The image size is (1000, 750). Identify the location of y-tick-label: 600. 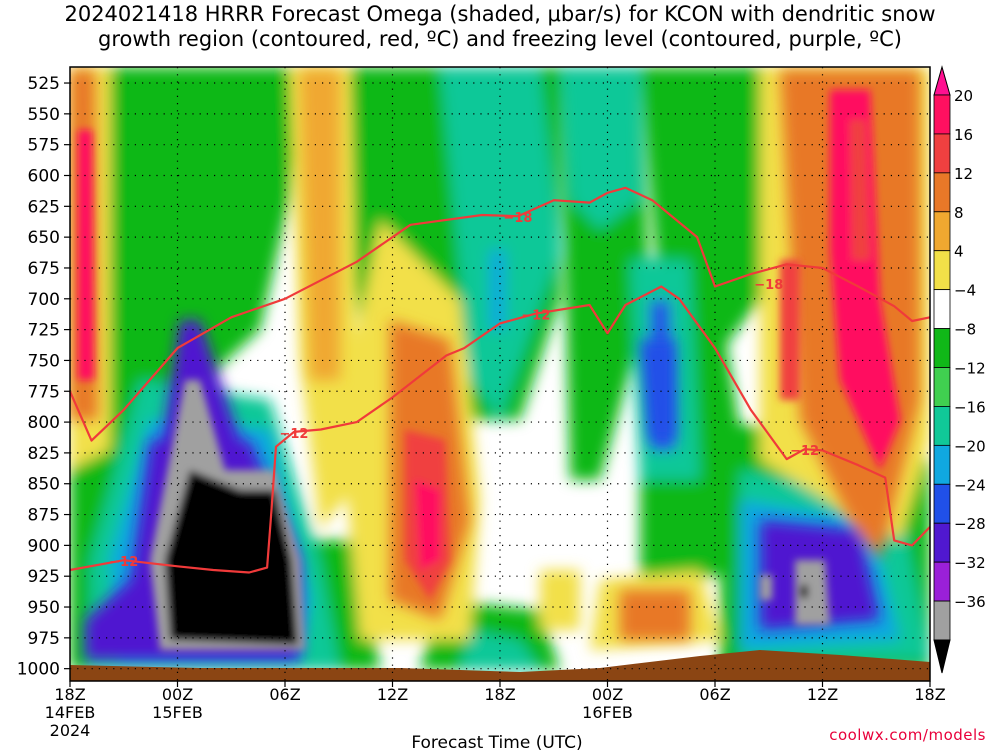
(44, 176).